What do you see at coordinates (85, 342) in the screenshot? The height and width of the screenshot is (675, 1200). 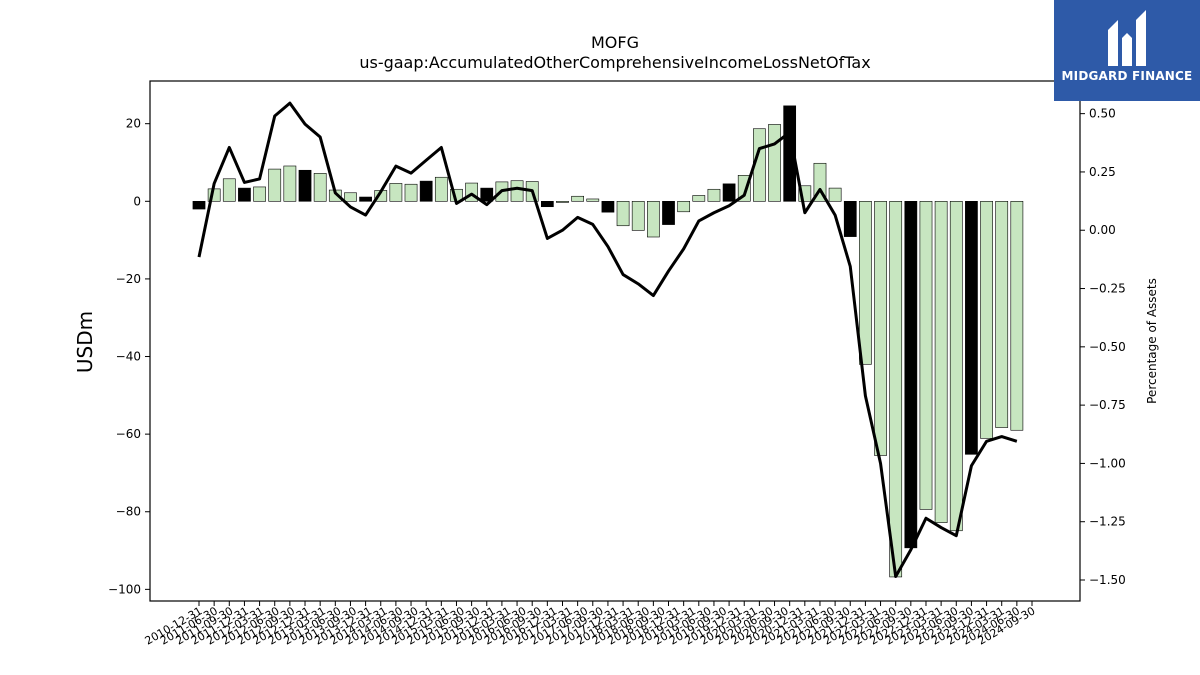 I see `y-axis-label: USDm` at bounding box center [85, 342].